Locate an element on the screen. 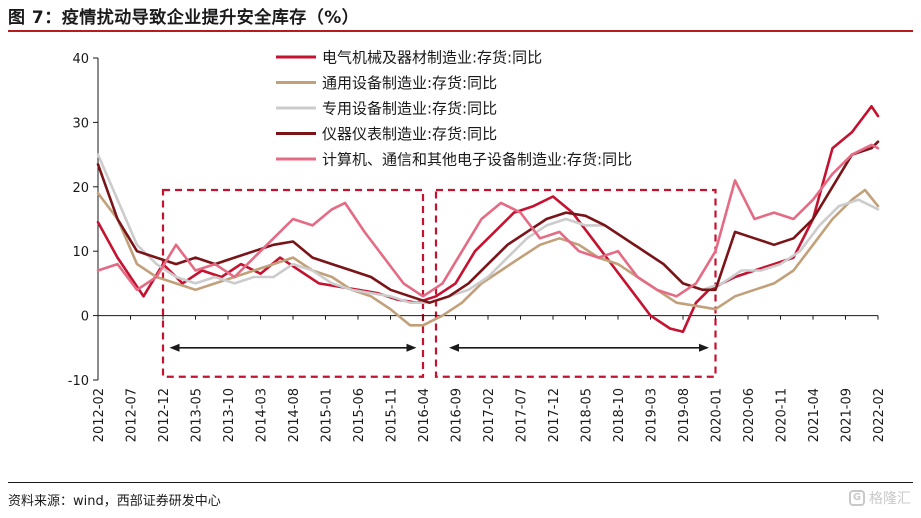 This screenshot has height=518, width=921. x-tick-label: 2017-12 is located at coordinates (554, 415).